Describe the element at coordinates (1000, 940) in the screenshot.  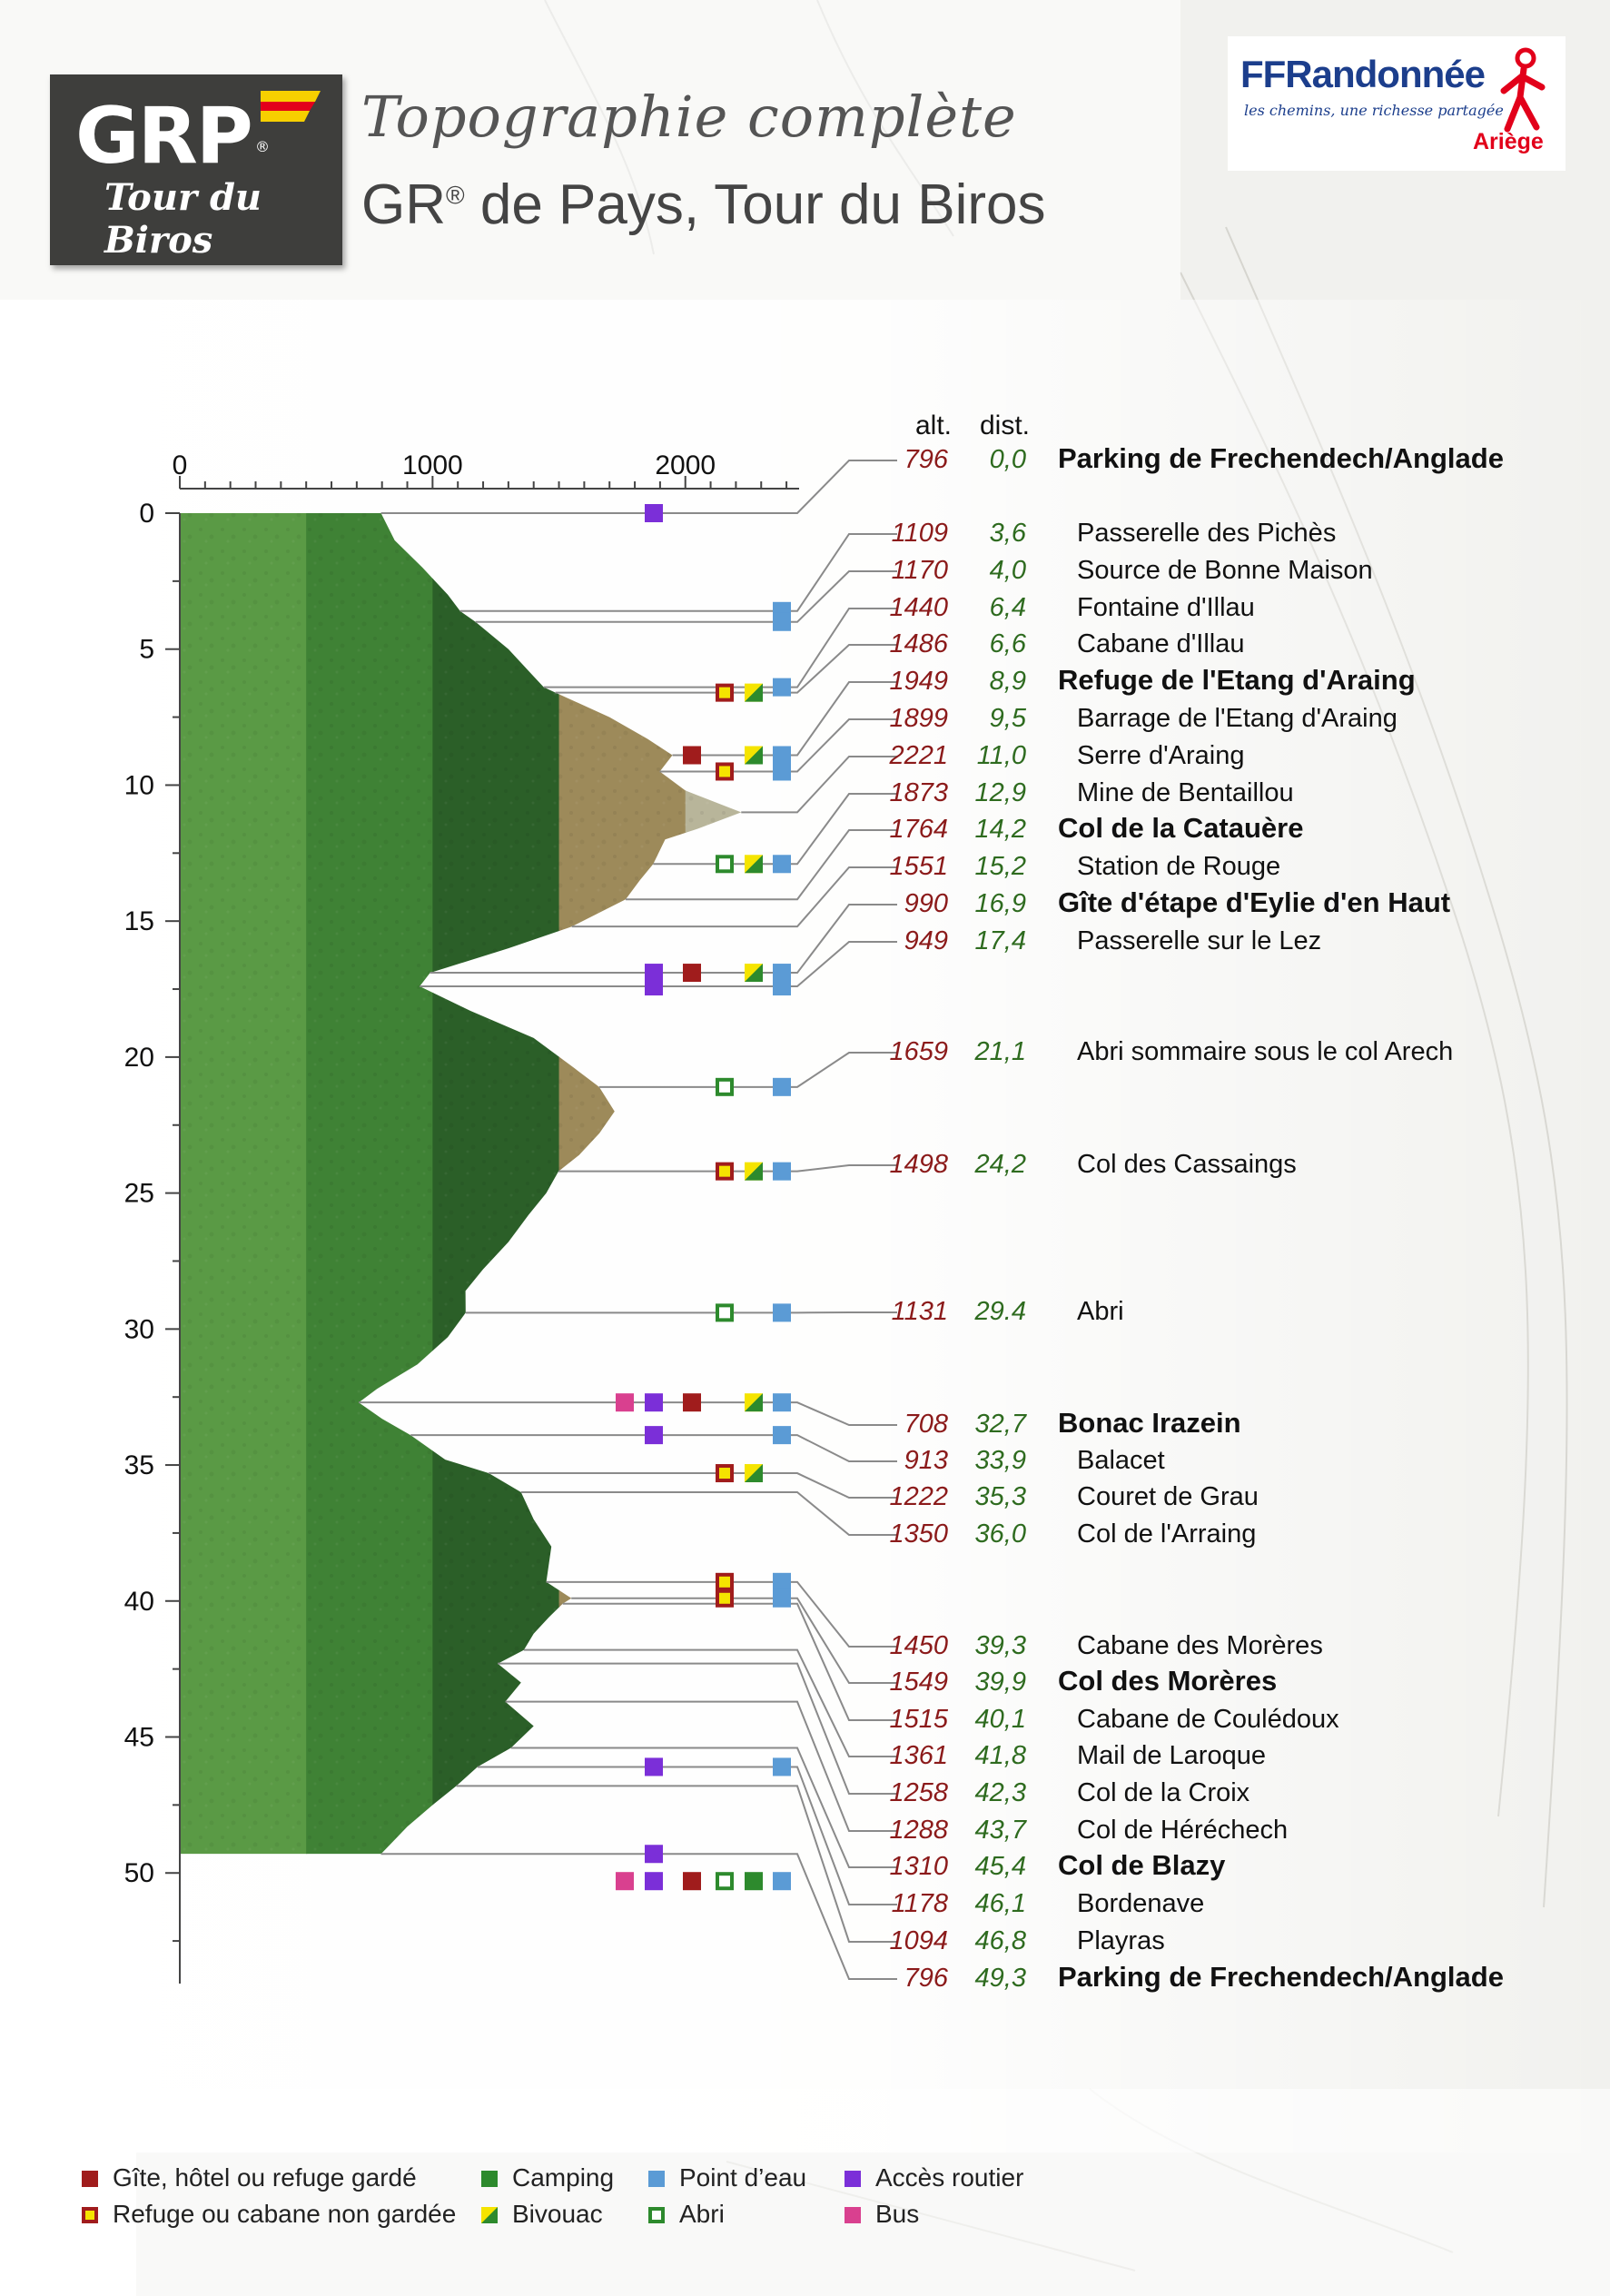
I see `waypoint-distance: 17,4` at that location.